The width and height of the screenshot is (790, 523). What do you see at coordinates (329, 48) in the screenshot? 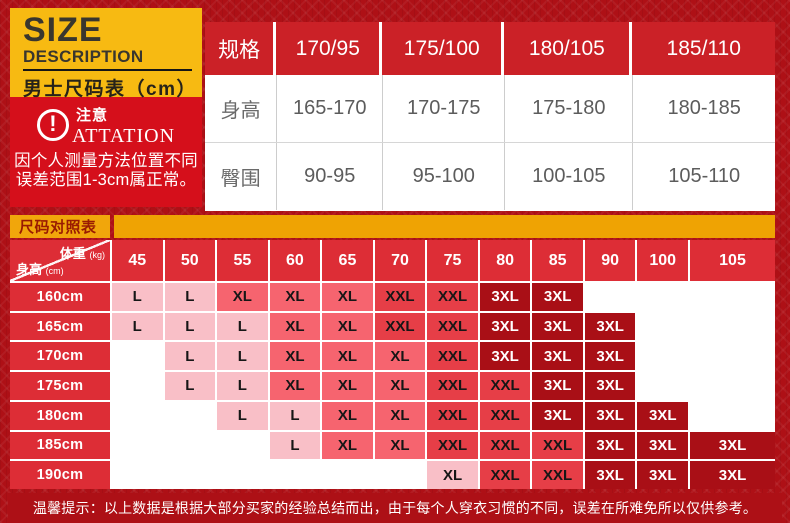
I see `spec-col-header: 170/95` at bounding box center [329, 48].